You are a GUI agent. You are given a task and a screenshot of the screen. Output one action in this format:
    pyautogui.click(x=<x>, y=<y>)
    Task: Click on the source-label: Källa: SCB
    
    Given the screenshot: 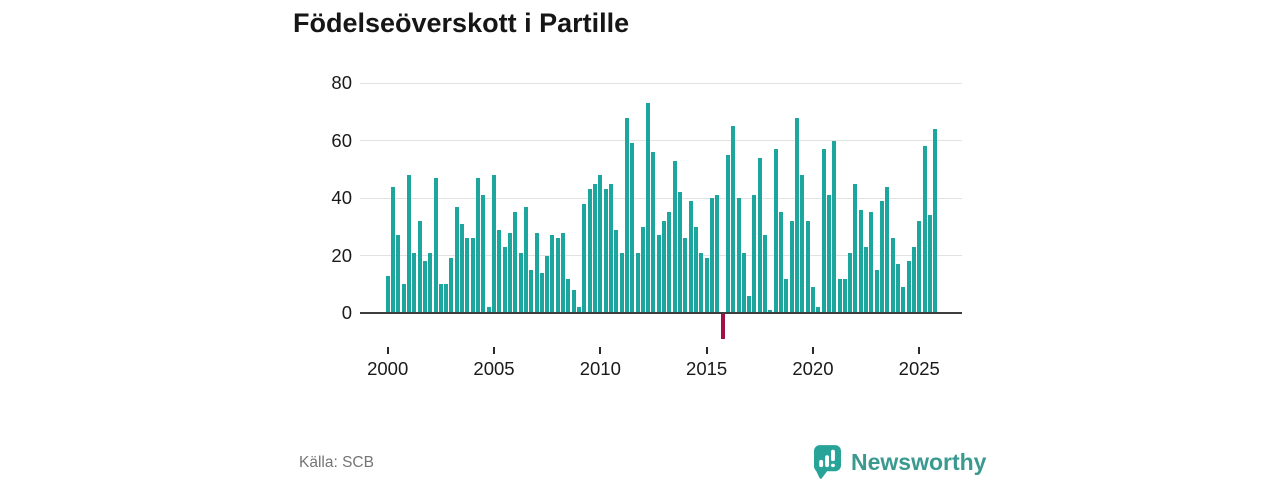 What is the action you would take?
    pyautogui.click(x=336, y=462)
    